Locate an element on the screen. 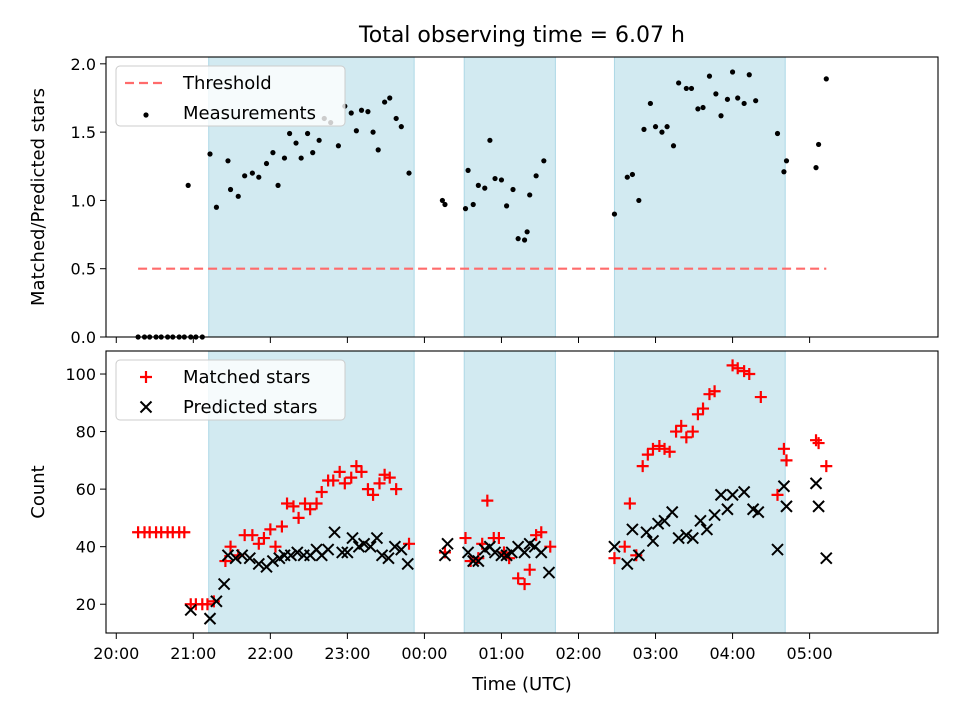  x-tick-label: 01:00 is located at coordinates (501, 653).